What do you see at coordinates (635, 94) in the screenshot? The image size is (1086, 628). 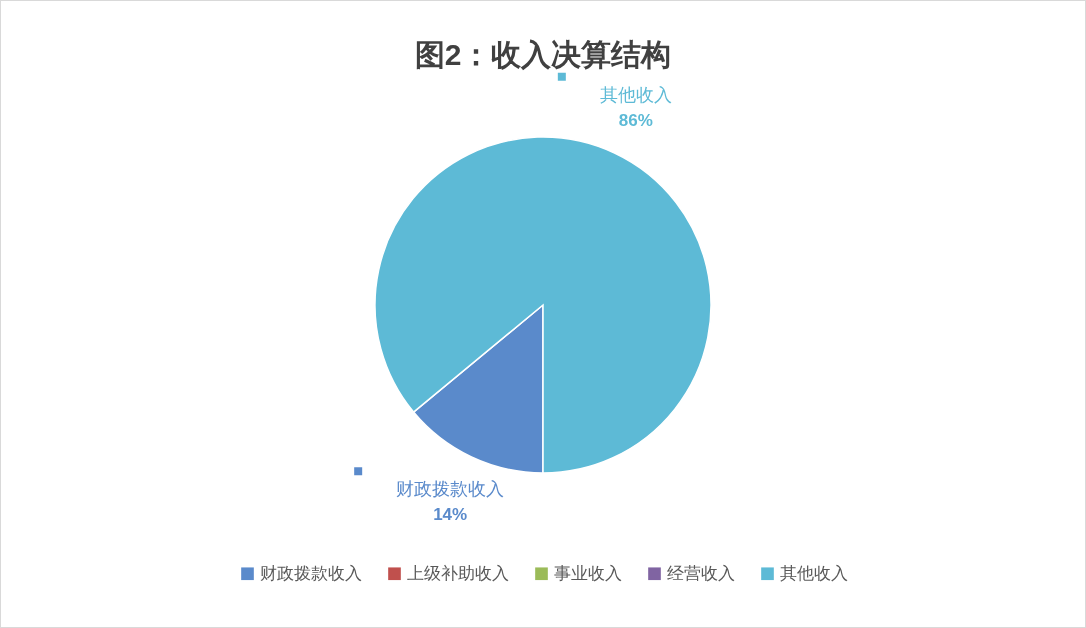 I see `slice-label: 其他收入` at bounding box center [635, 94].